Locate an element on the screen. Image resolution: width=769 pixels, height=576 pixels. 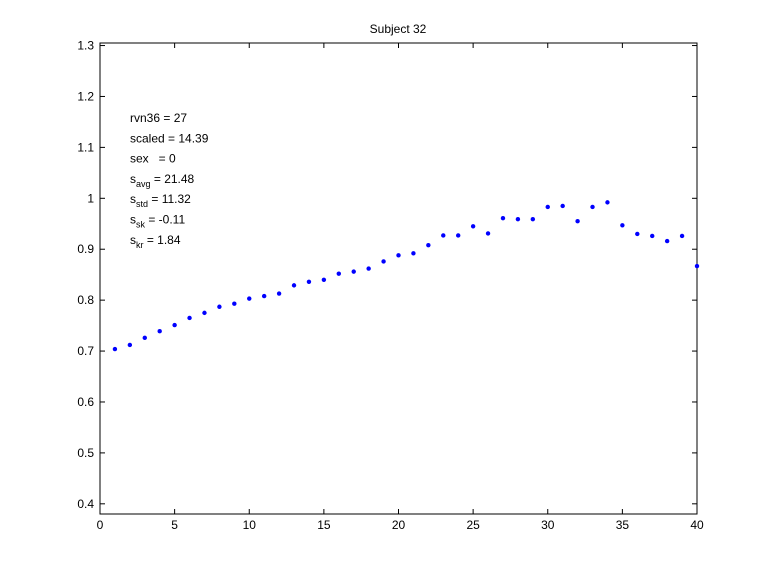
x-tick-label: 35 is located at coordinates (623, 525).